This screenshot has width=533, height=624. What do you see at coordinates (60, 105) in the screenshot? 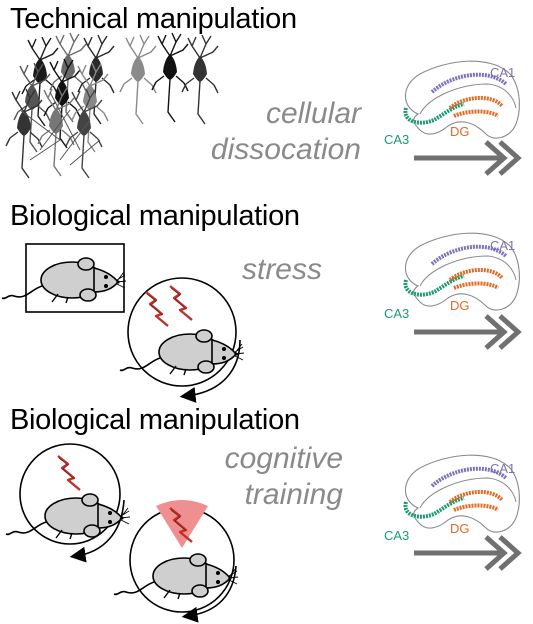
I see `neuron-network` at bounding box center [60, 105].